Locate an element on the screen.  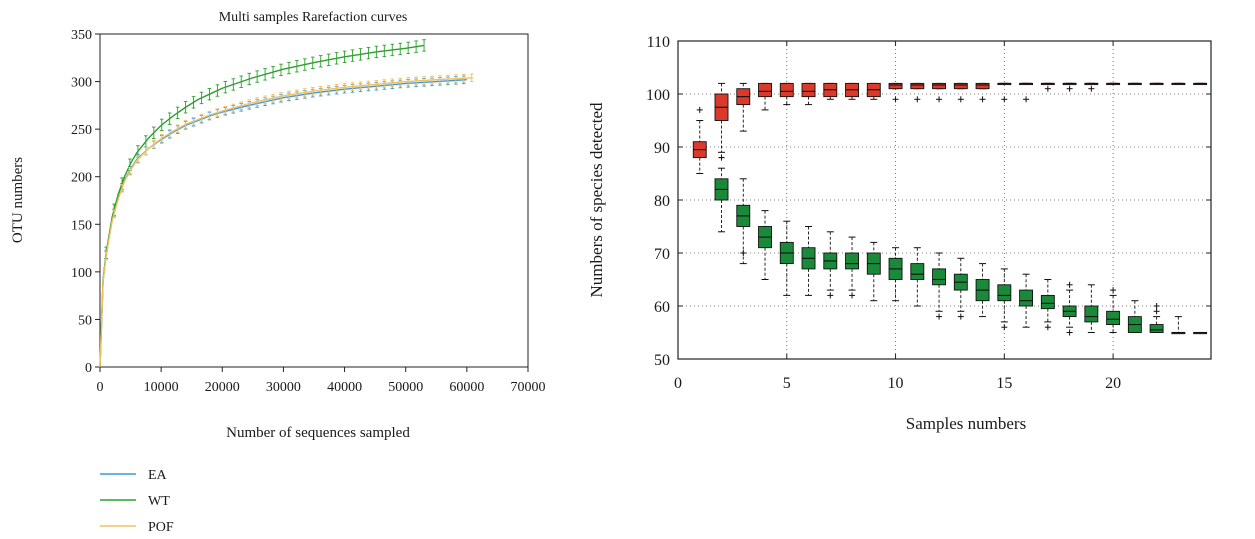
boxplot-y-tick-label: 90 is located at coordinates (662, 148).